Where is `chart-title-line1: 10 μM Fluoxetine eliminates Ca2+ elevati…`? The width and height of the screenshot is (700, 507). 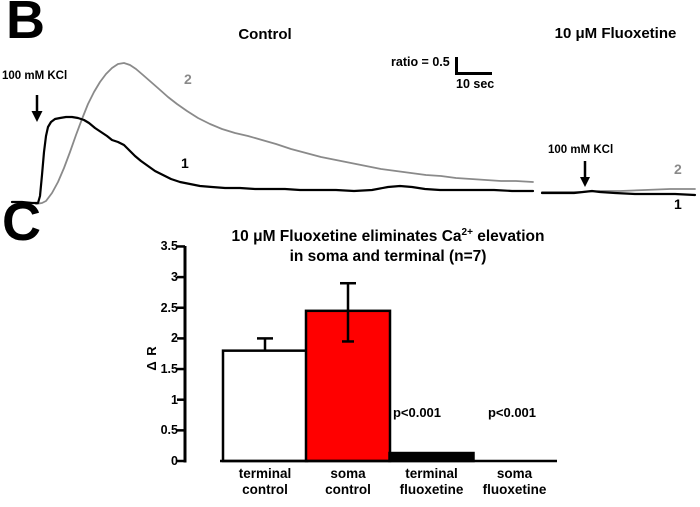
chart-title-line1: 10 μM Fluoxetine eliminates Ca2+ elevati… is located at coordinates (388, 237).